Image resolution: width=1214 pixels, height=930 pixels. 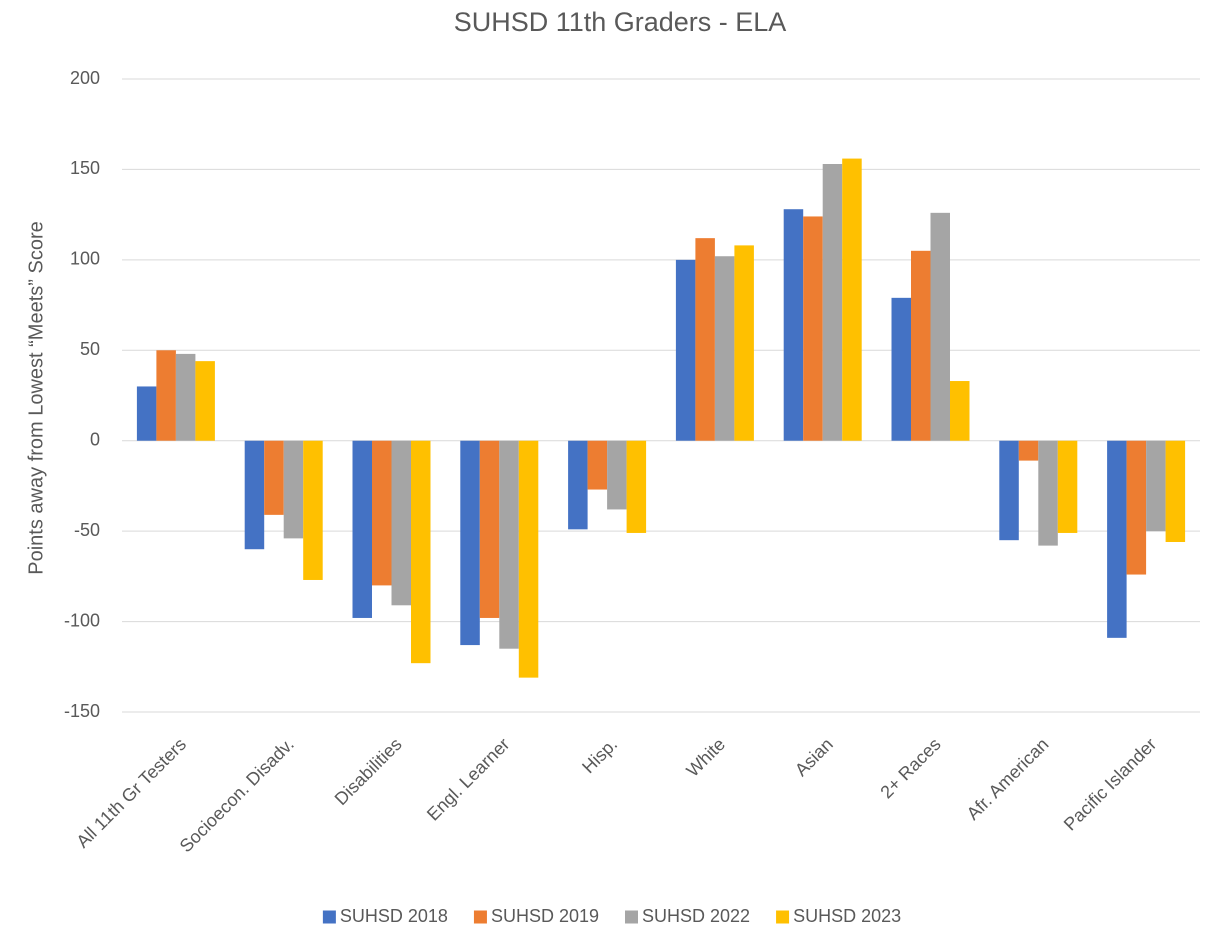 What do you see at coordinates (814, 757) in the screenshot?
I see `x-tick-label: Asian` at bounding box center [814, 757].